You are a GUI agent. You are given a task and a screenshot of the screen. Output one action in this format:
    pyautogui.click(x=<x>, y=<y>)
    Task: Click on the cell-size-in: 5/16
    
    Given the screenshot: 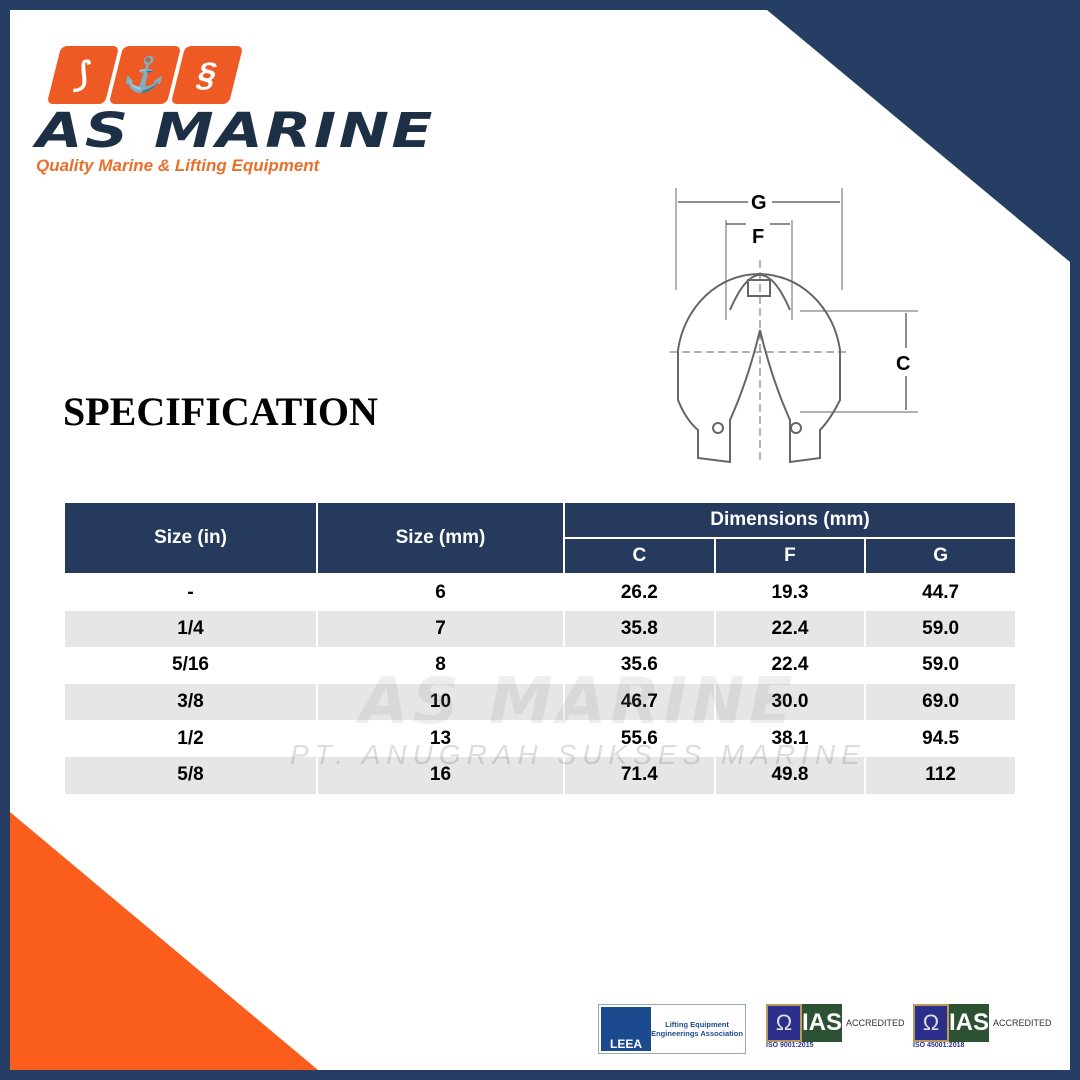 What is the action you would take?
    pyautogui.click(x=190, y=665)
    